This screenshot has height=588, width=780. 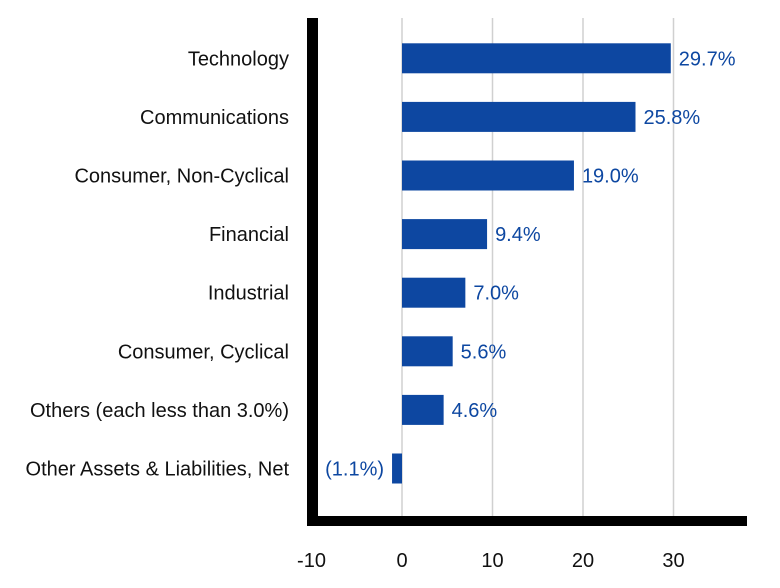 I want to click on x-tick-label: 0, so click(x=401, y=561).